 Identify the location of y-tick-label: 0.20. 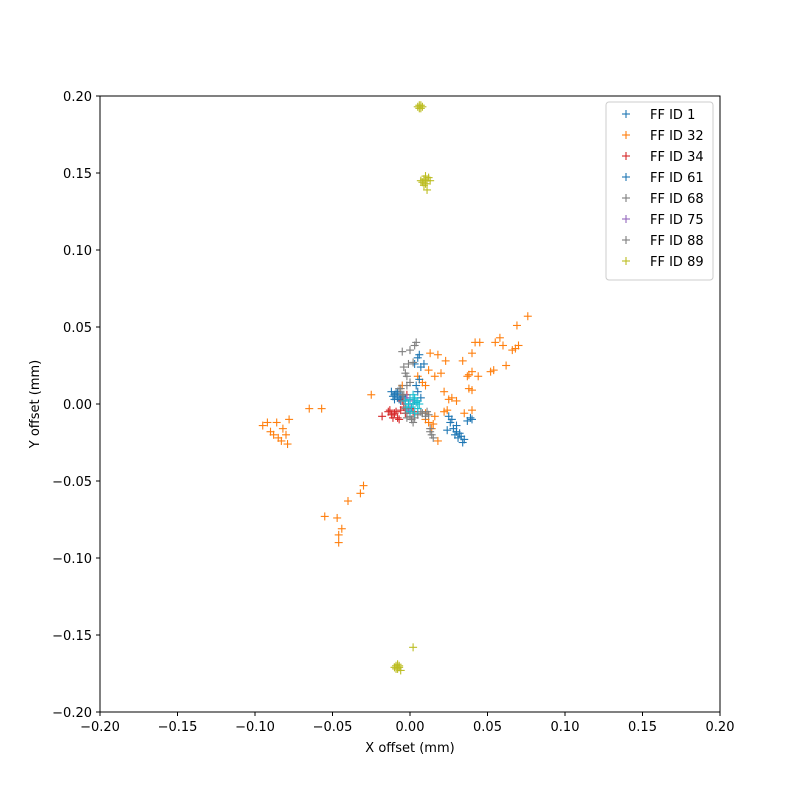
(77, 97).